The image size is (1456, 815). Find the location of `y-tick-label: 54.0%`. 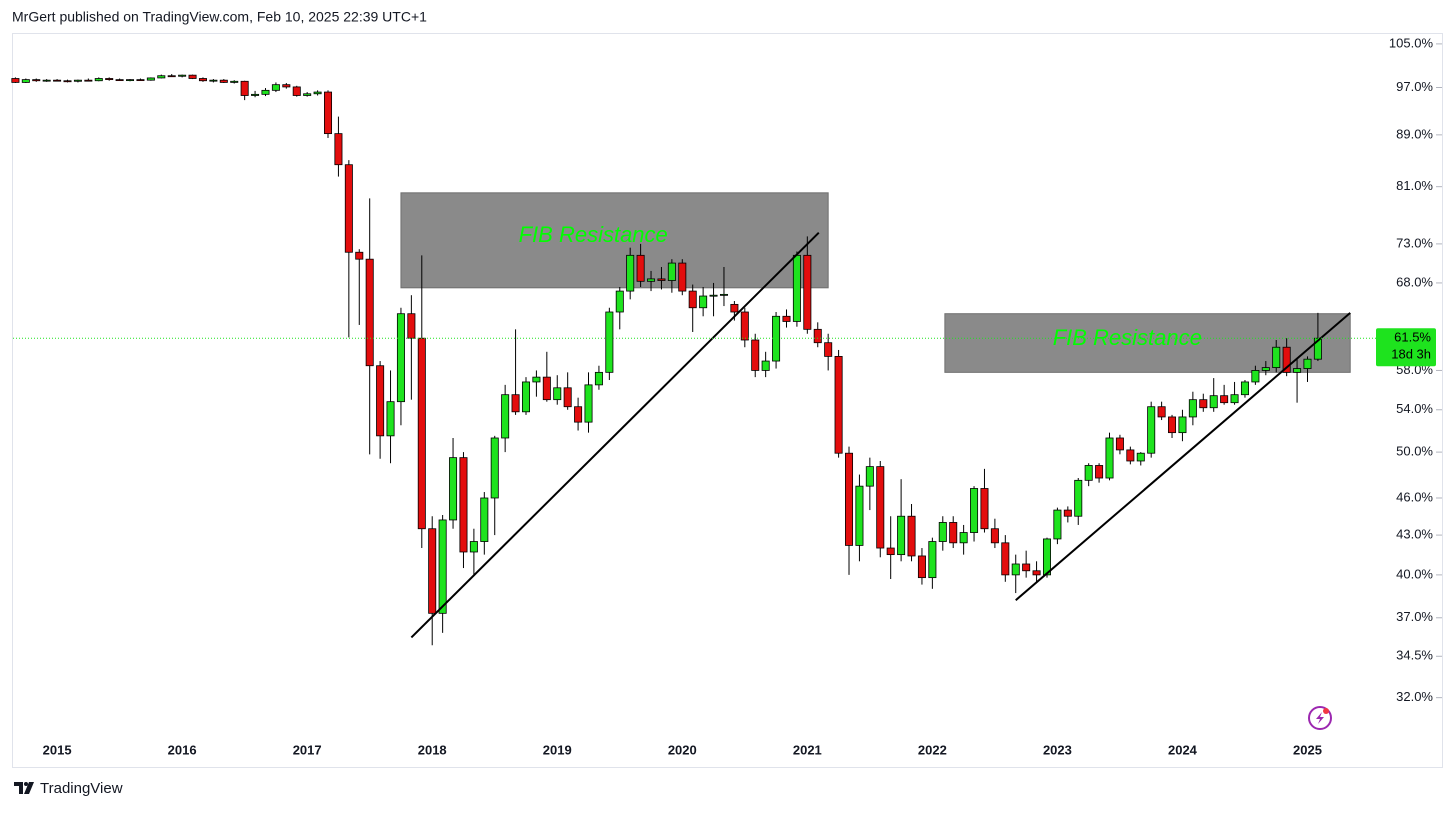

y-tick-label: 54.0% is located at coordinates (1414, 408).